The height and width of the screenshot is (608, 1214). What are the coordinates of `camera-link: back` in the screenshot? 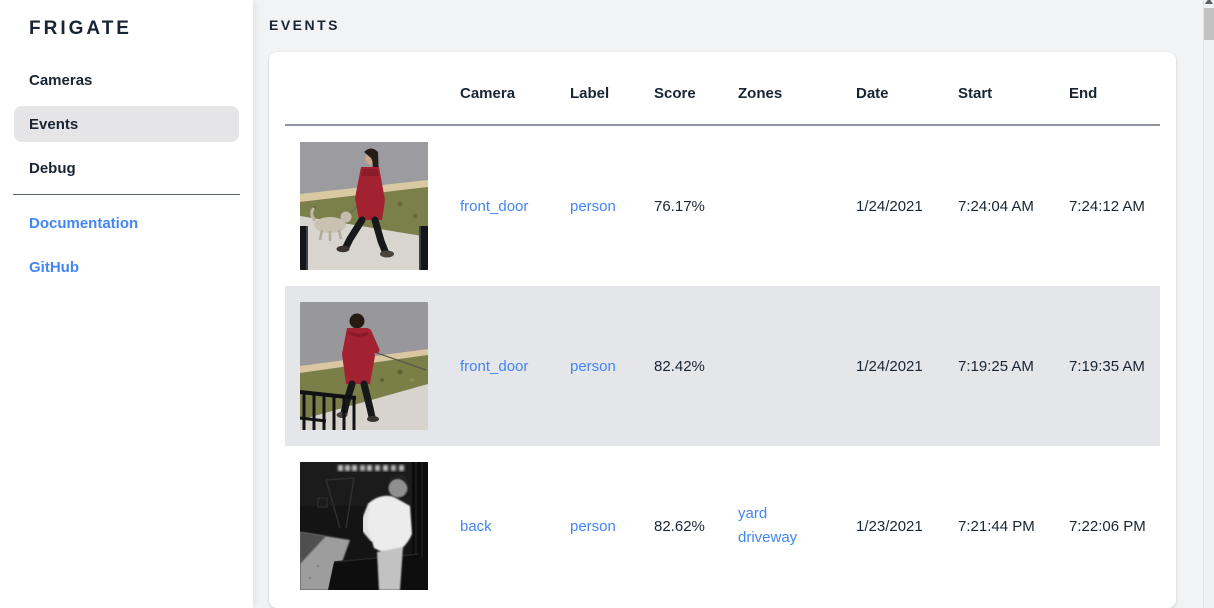 It's located at (476, 526).